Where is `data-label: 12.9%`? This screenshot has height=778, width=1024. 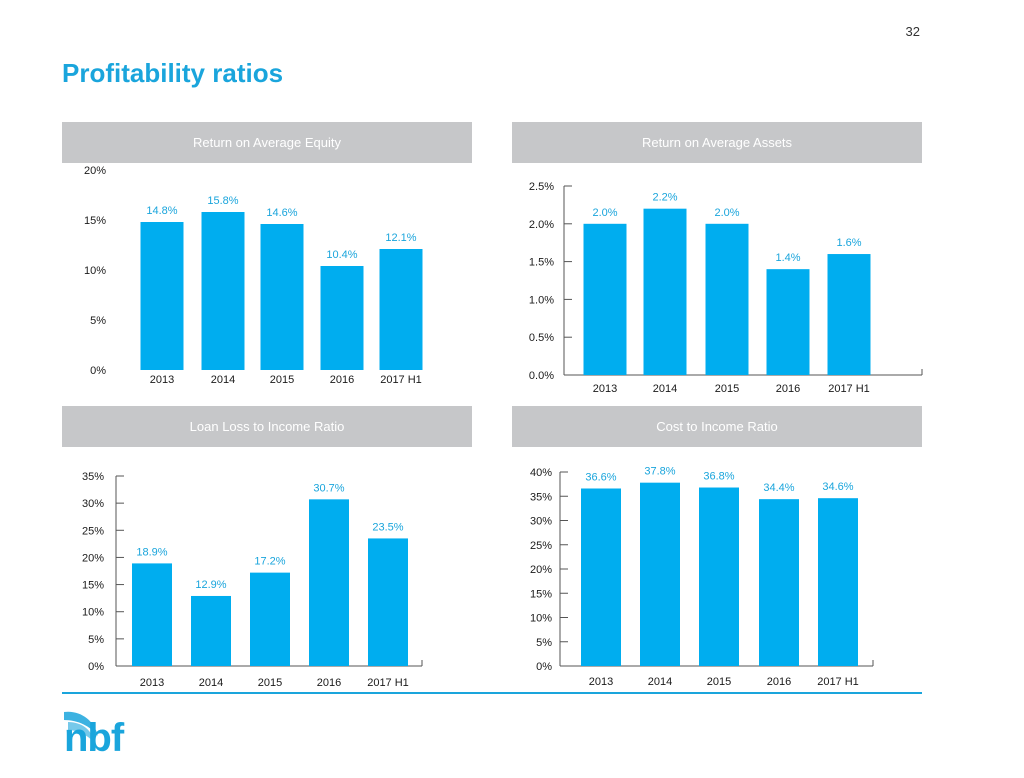 data-label: 12.9% is located at coordinates (210, 585).